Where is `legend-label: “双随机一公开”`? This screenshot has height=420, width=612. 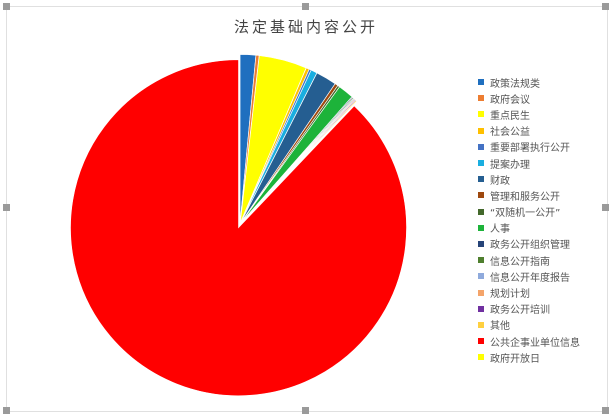
legend-label: “双随机一公开” is located at coordinates (525, 214).